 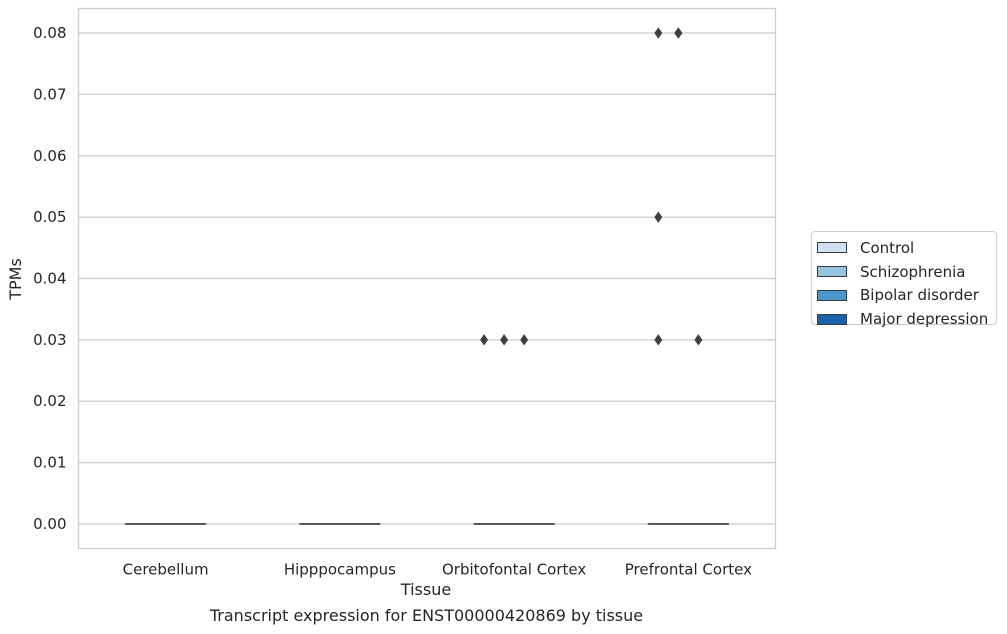 I want to click on y-tick-label: 0.03, so click(x=49, y=340).